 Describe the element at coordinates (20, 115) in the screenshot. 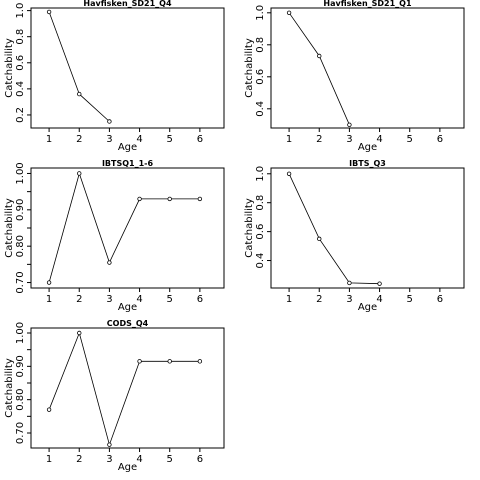

I see `y-tick-label: 0.2` at that location.